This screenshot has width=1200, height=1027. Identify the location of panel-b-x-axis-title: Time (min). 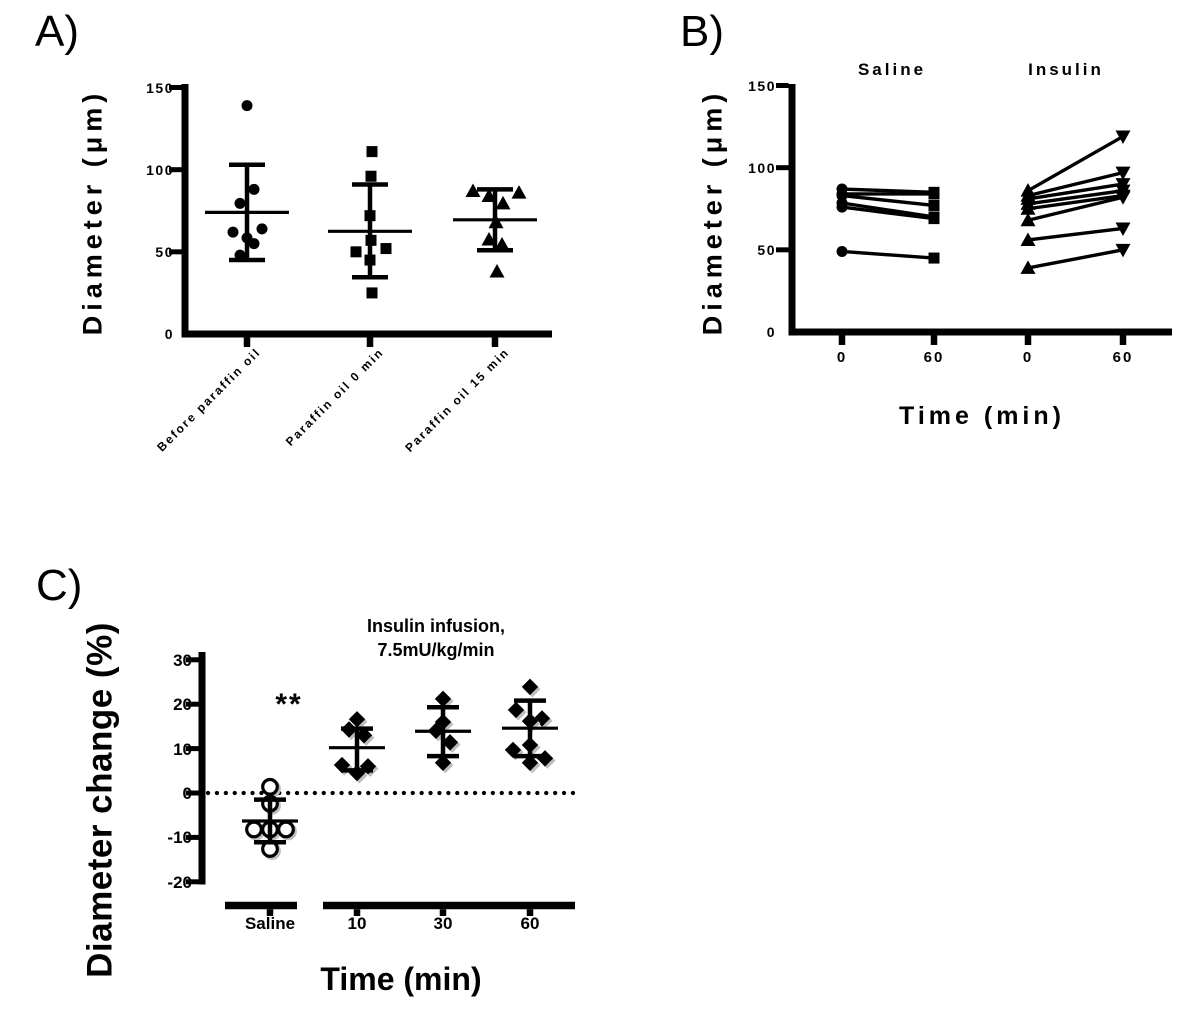
(982, 416).